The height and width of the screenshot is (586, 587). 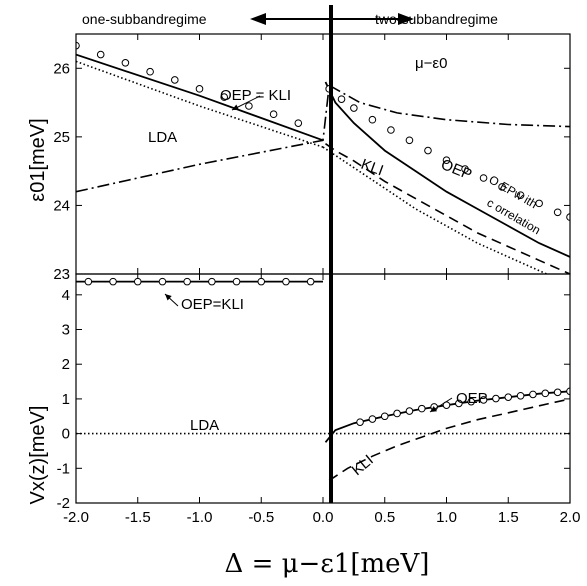 I want to click on y-tick-label: 1, so click(x=66, y=399).